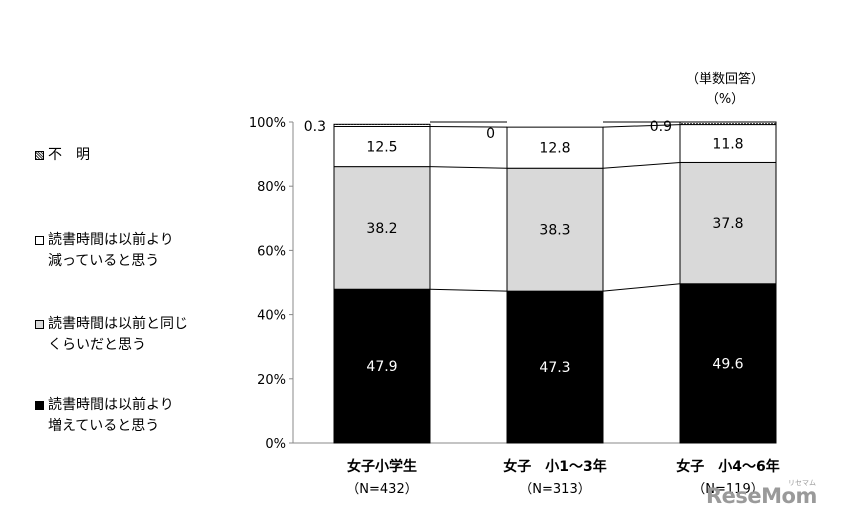 Image resolution: width=842 pixels, height=520 pixels. Describe the element at coordinates (275, 444) in the screenshot. I see `y-tick-label: 0%` at that location.